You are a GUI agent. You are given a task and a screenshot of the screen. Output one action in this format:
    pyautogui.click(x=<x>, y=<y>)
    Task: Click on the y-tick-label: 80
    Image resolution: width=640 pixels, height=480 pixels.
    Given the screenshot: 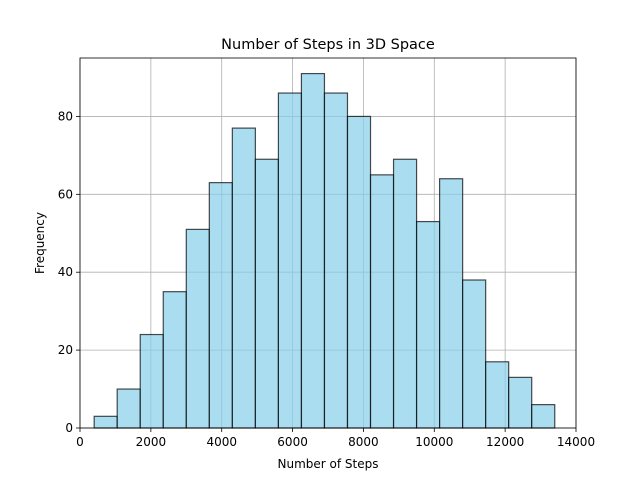 What is the action you would take?
    pyautogui.click(x=65, y=116)
    